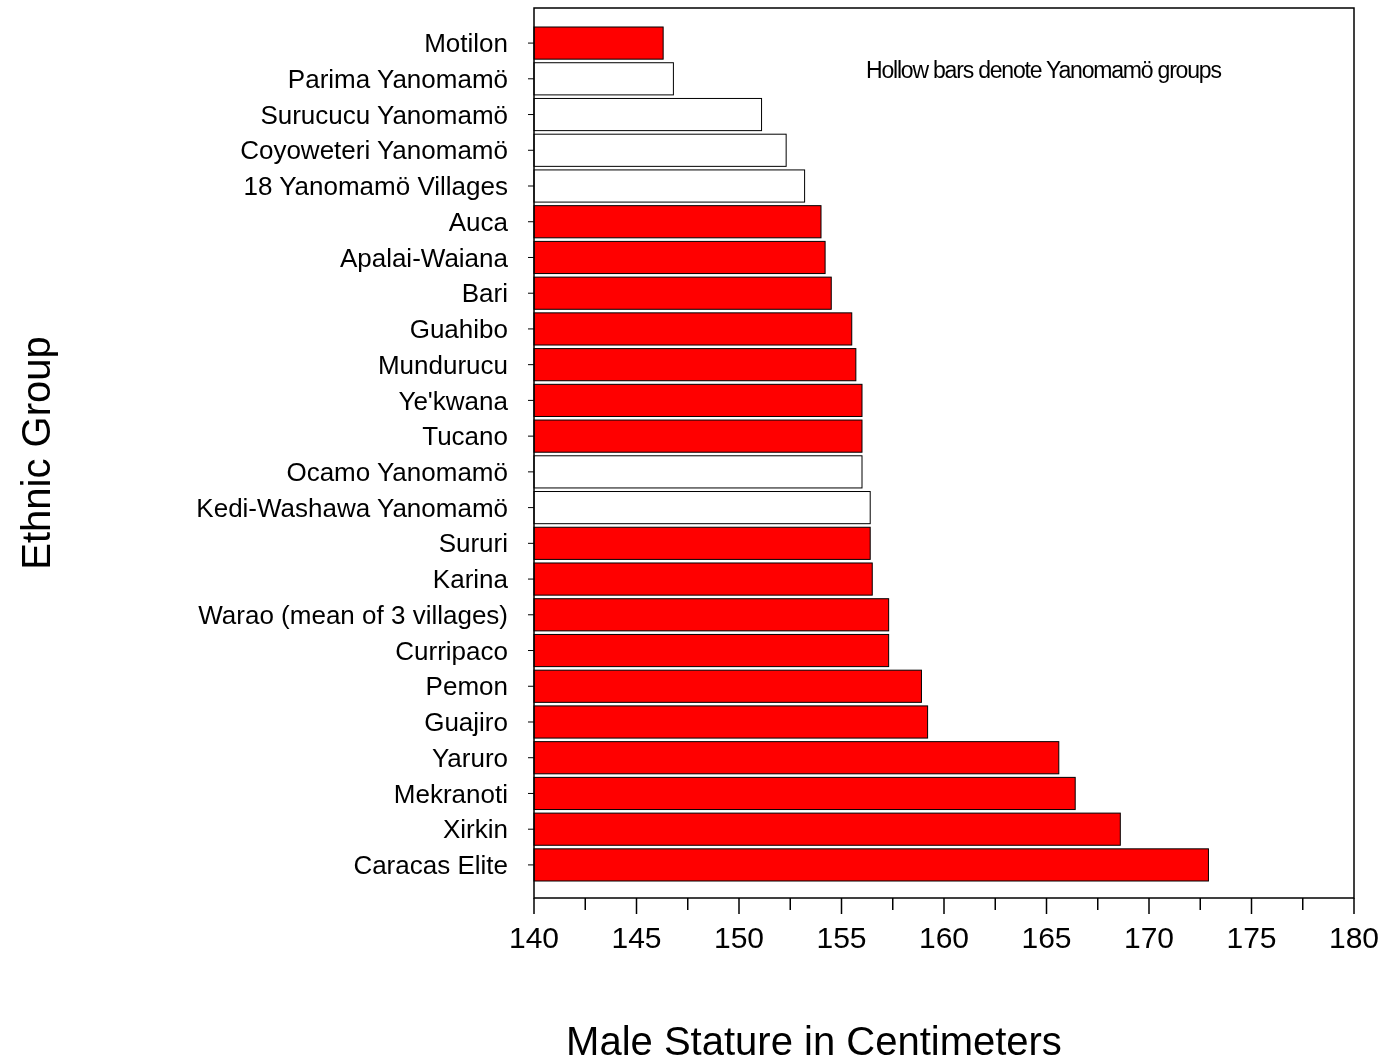 The image size is (1389, 1063). I want to click on y-tick-label: Karina, so click(470, 579).